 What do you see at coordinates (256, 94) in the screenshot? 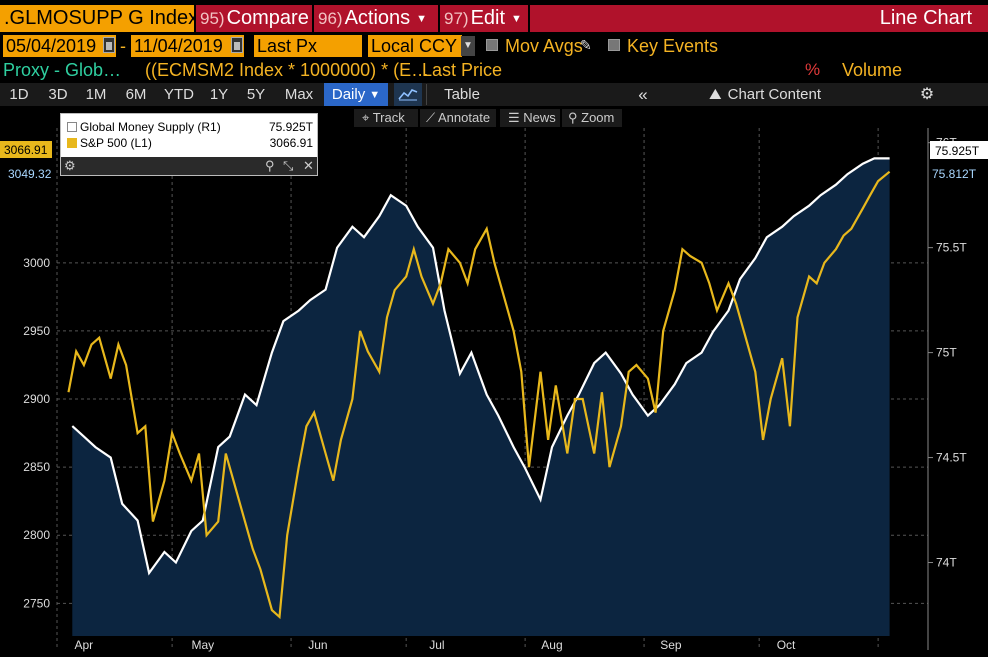
I see `period-5y: 5Y` at bounding box center [256, 94].